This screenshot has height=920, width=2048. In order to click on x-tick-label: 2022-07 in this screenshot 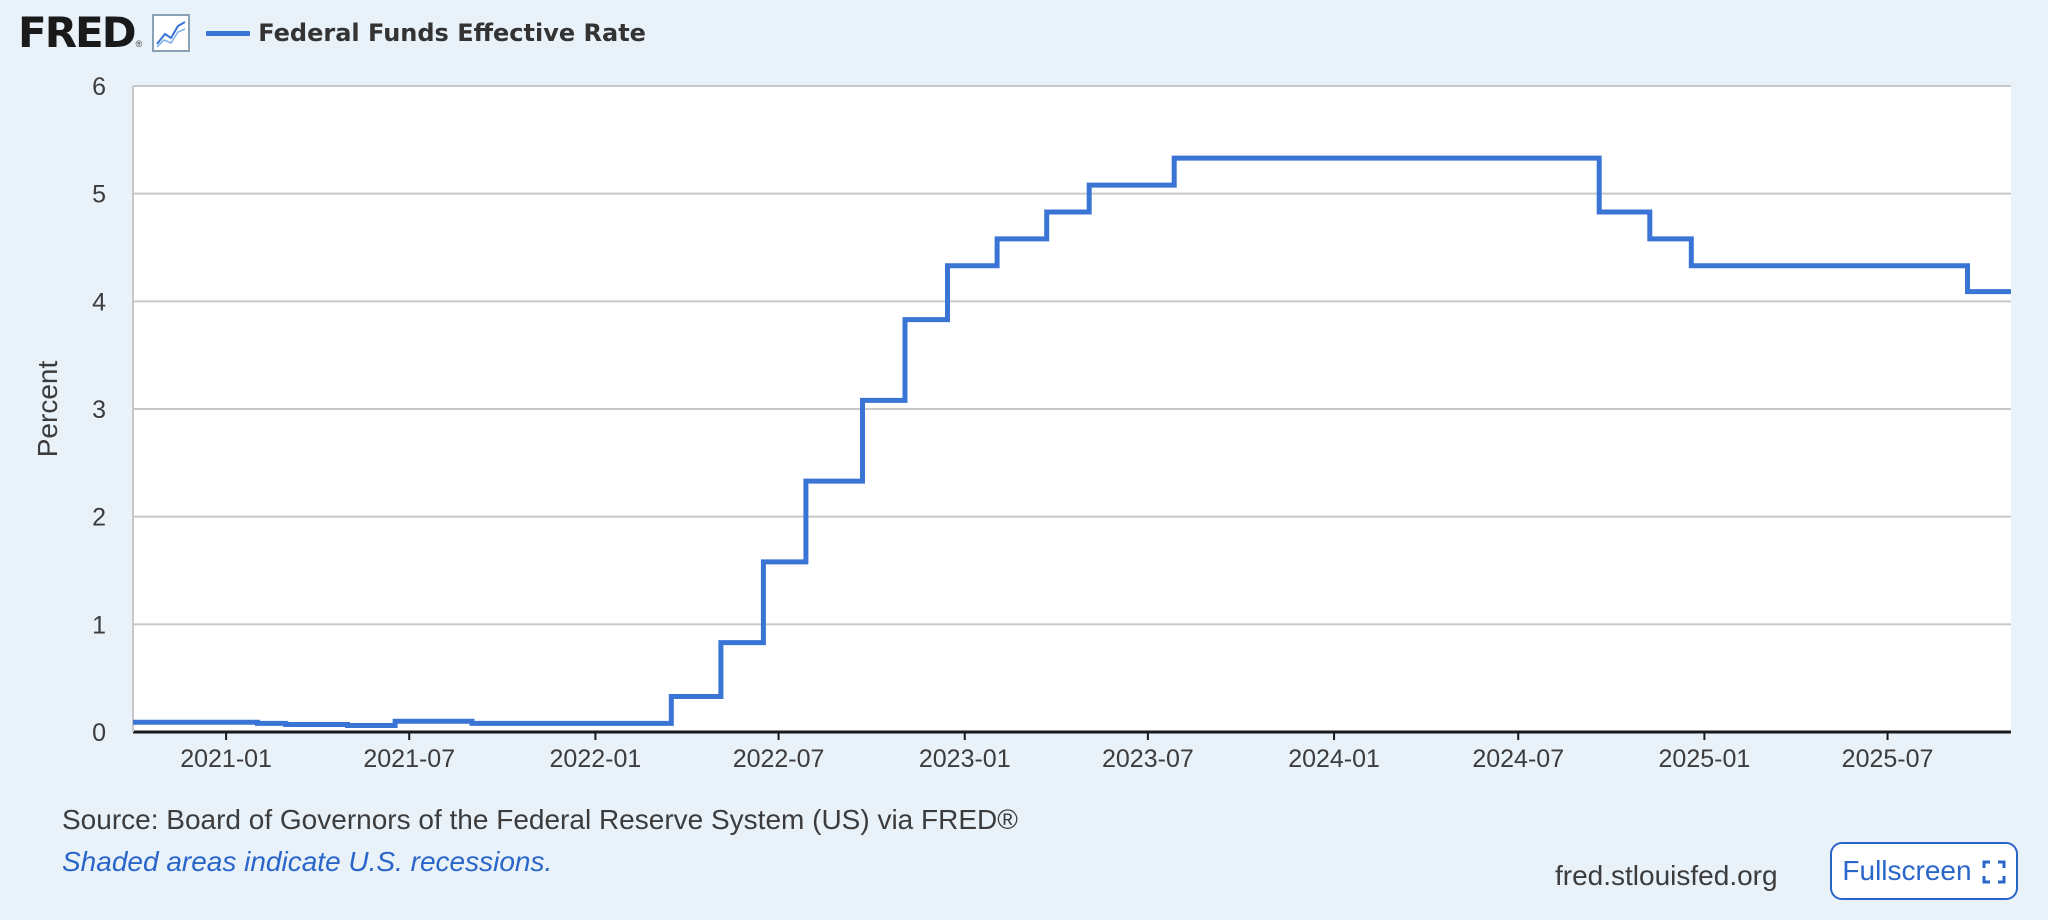, I will do `click(779, 759)`.